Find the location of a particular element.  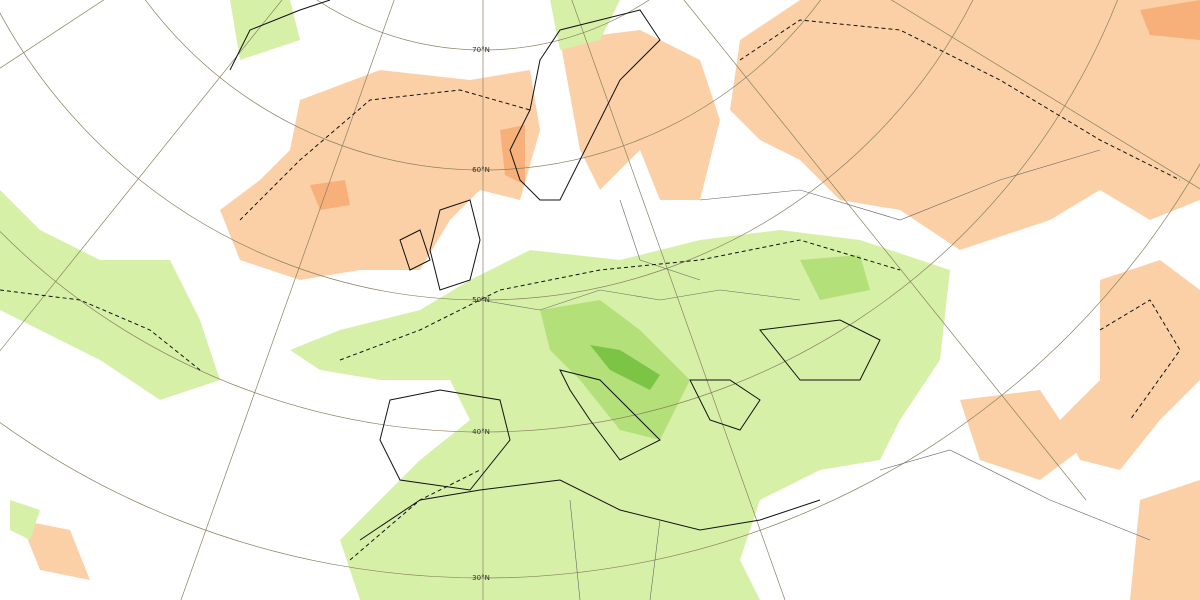

latitude-label: 40°N is located at coordinates (481, 432).